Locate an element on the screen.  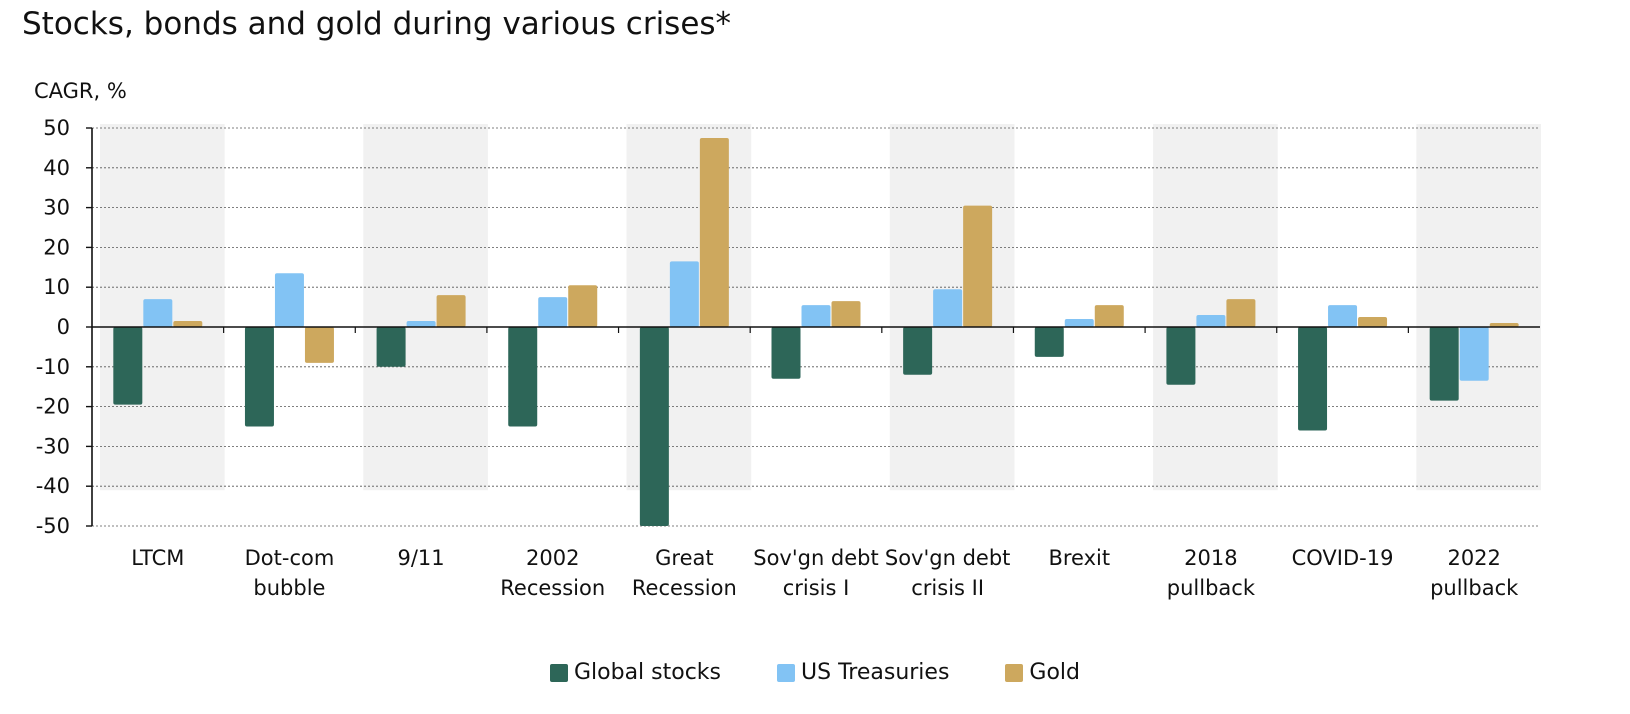
x-tick-label: Sov'gn debt crisis I is located at coordinates (816, 573).